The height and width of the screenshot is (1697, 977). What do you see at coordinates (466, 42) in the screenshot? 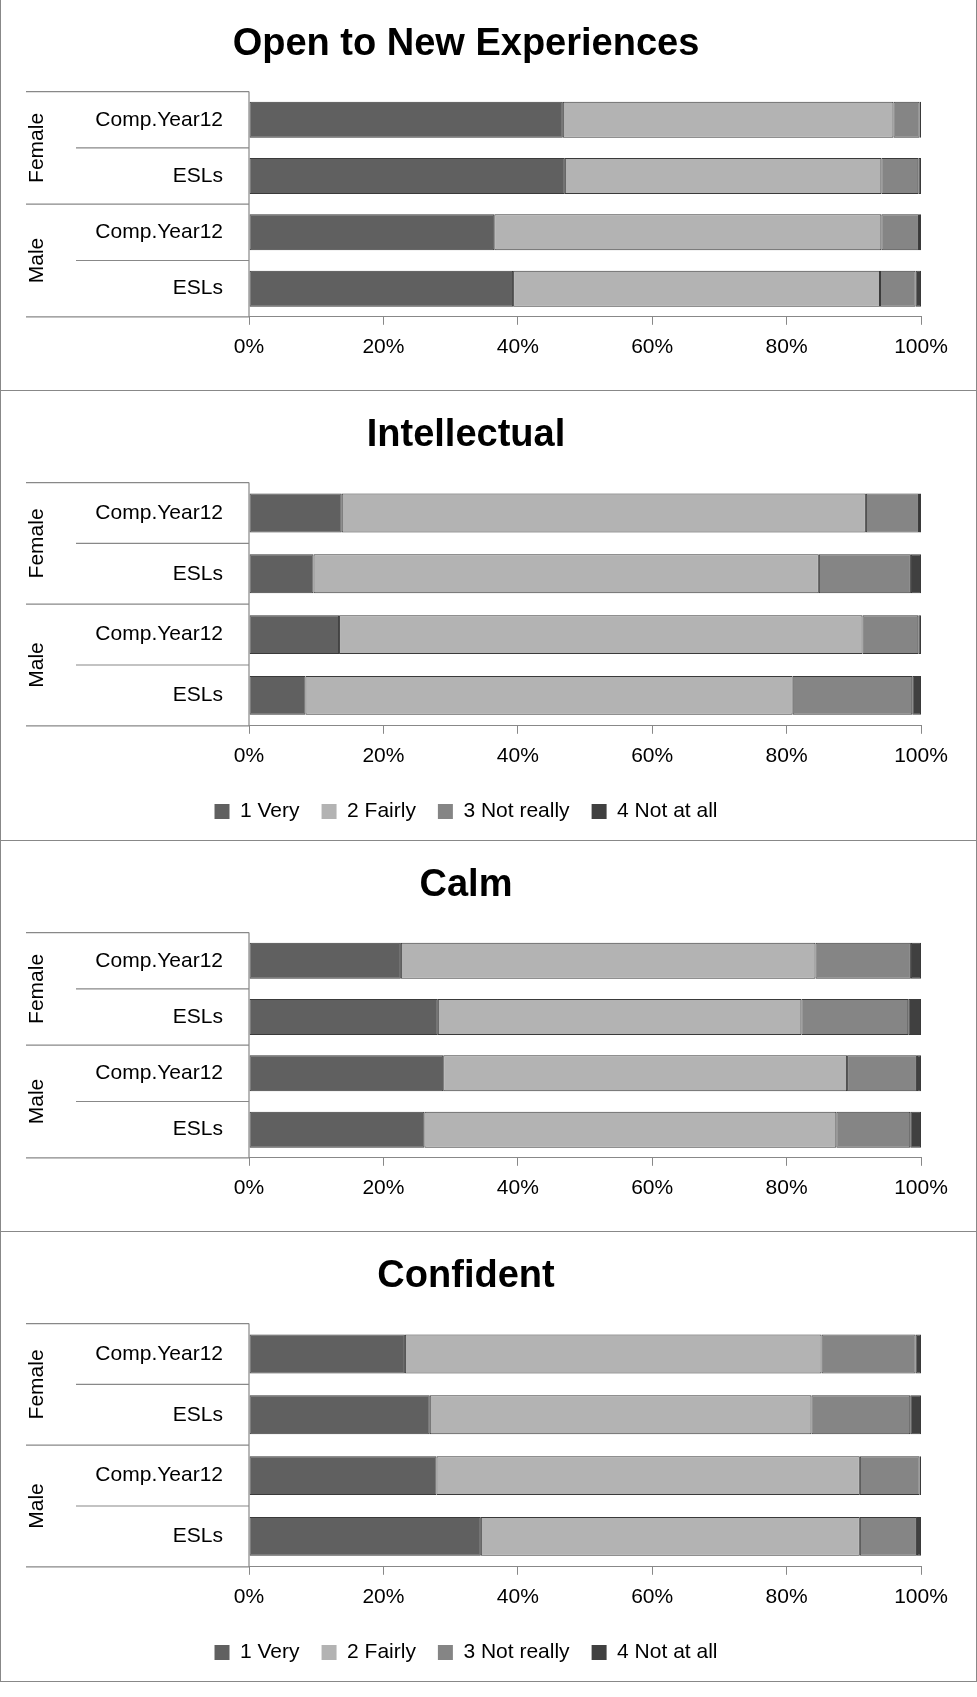
I see `chart-title: Open to New Experiences` at bounding box center [466, 42].